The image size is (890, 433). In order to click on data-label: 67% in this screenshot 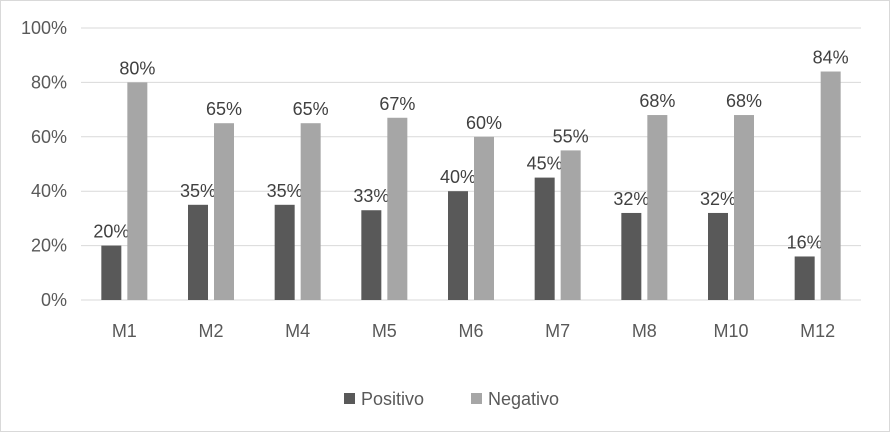, I will do `click(397, 104)`.